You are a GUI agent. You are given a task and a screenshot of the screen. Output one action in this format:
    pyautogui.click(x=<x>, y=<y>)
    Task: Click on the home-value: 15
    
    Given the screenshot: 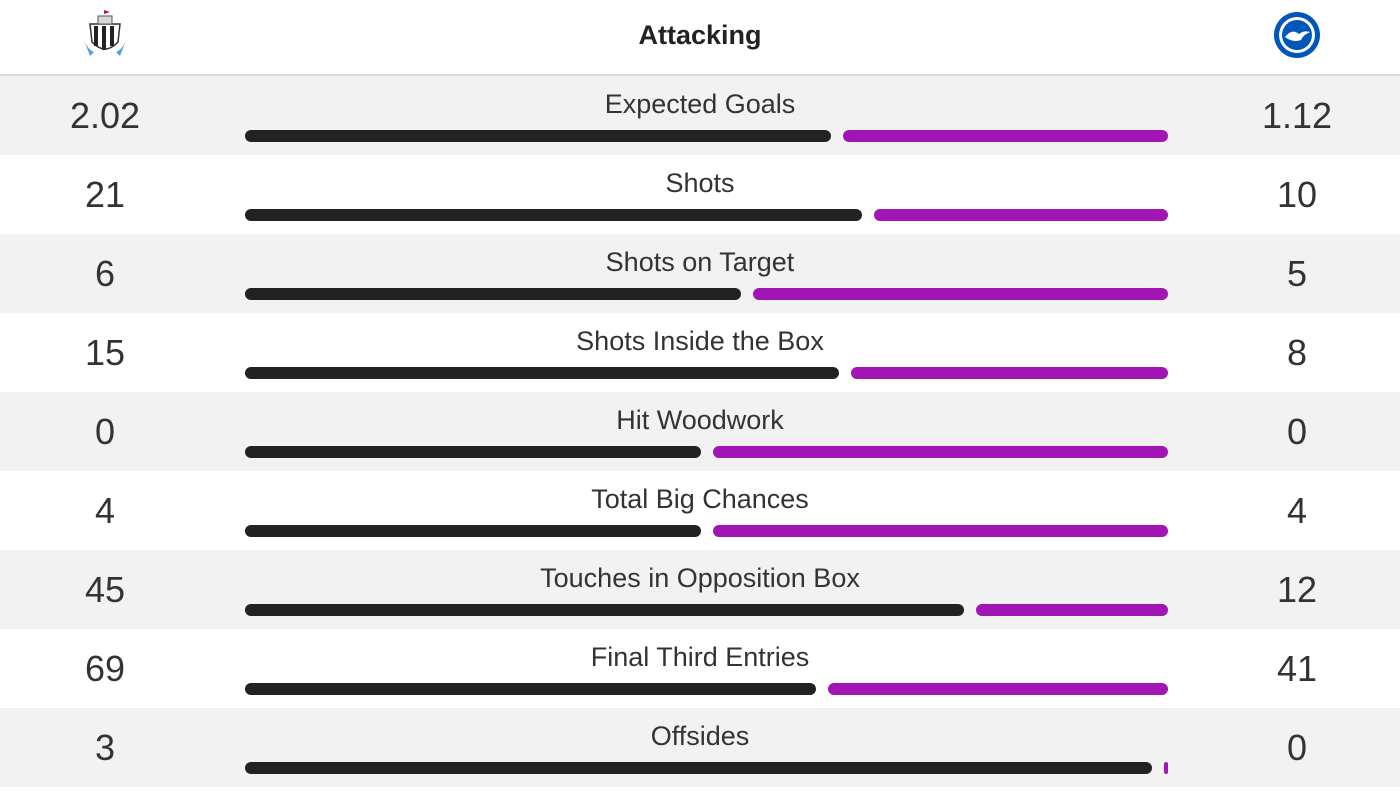 What is the action you would take?
    pyautogui.click(x=105, y=352)
    